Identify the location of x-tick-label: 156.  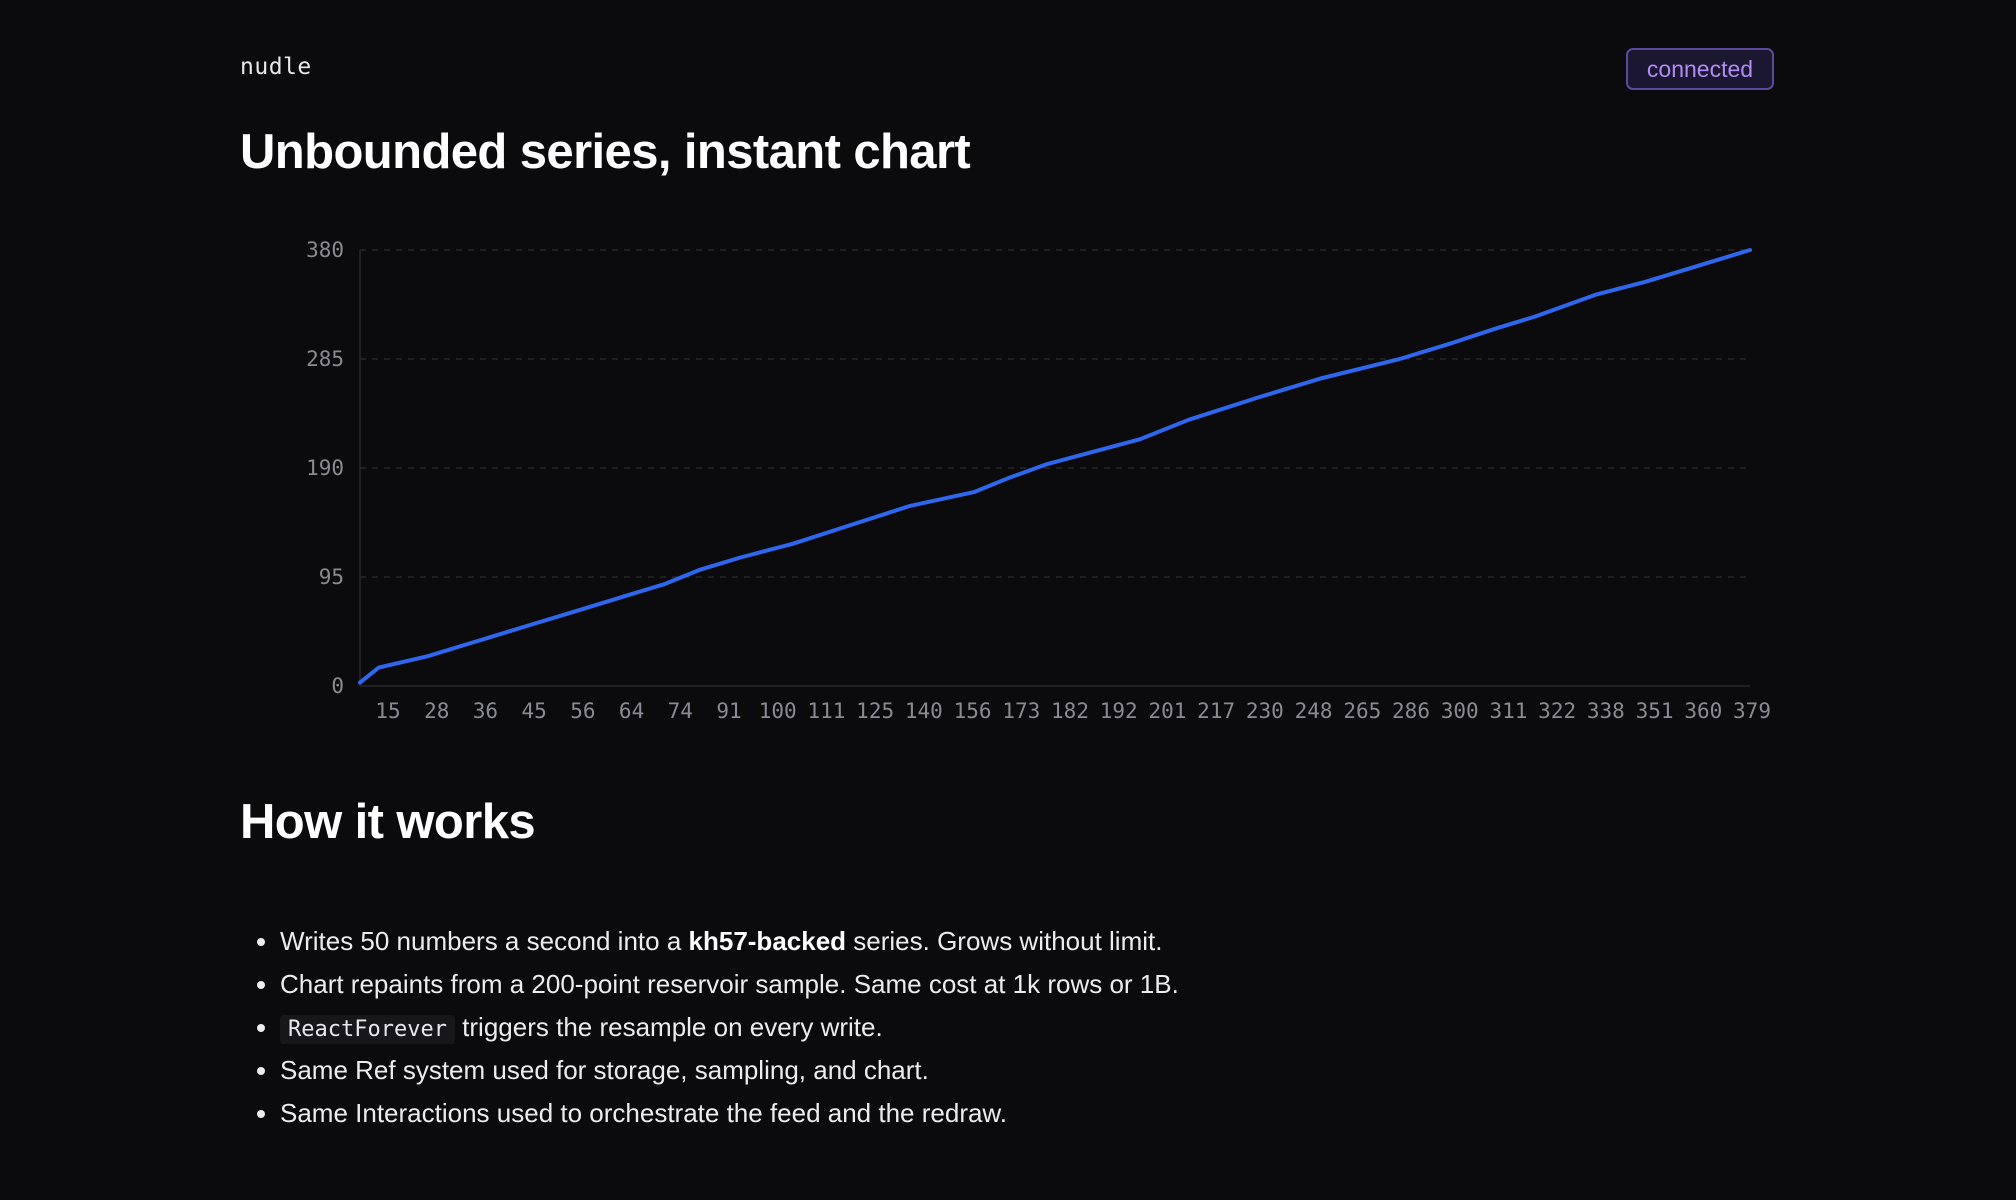
(973, 711).